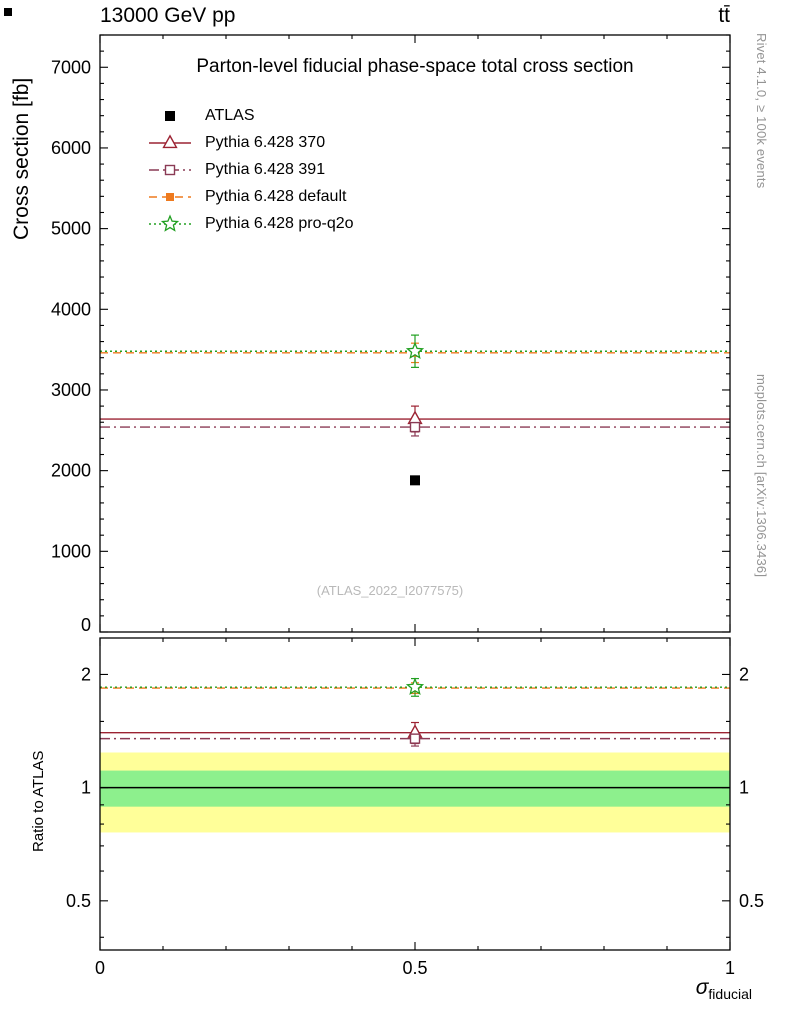 This screenshot has width=786, height=1024. I want to click on y-axis-label-ratio: Ratio to ATLAS, so click(38, 801).